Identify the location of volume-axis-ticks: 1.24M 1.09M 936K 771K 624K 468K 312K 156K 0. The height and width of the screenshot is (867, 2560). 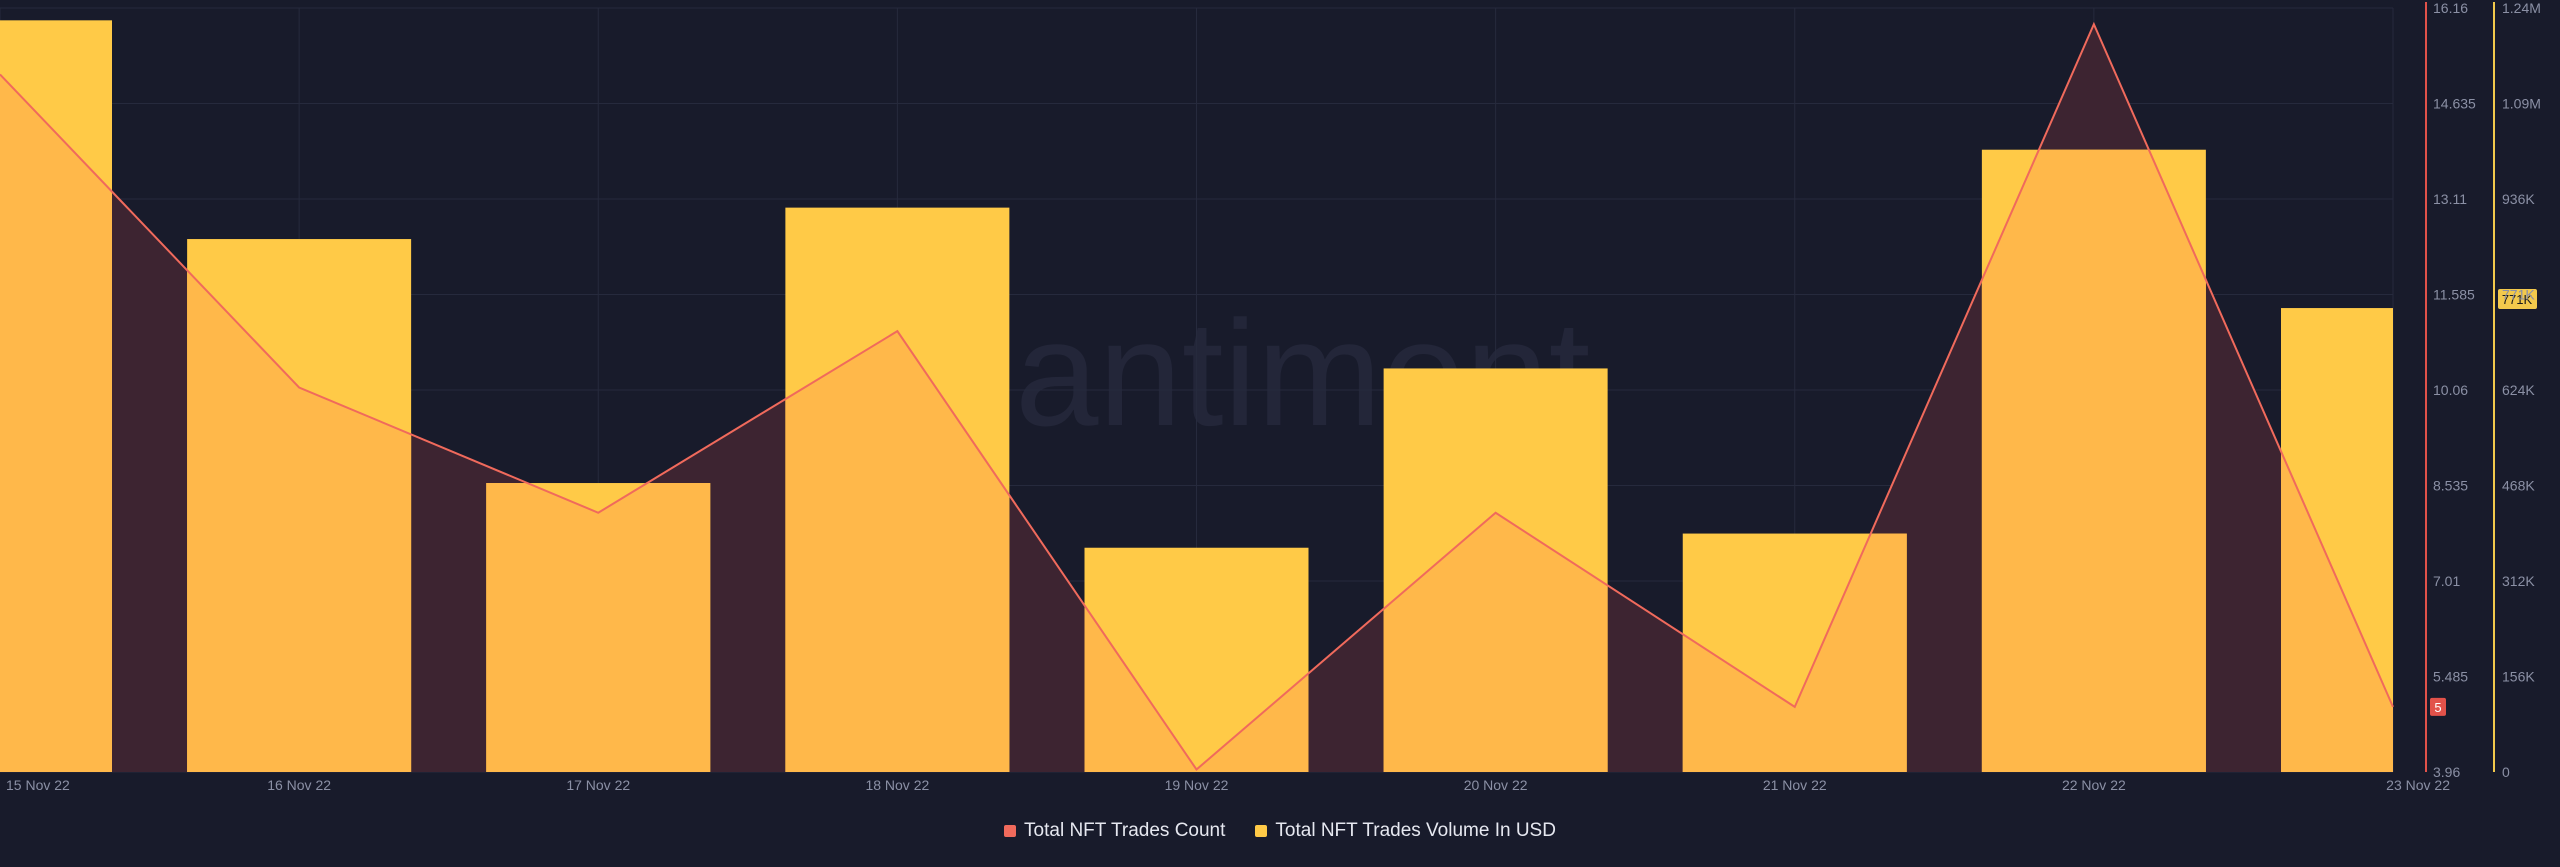
(2521, 390).